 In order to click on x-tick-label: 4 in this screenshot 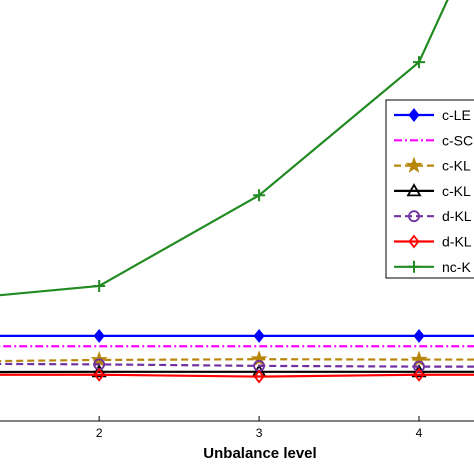, I will do `click(419, 433)`.